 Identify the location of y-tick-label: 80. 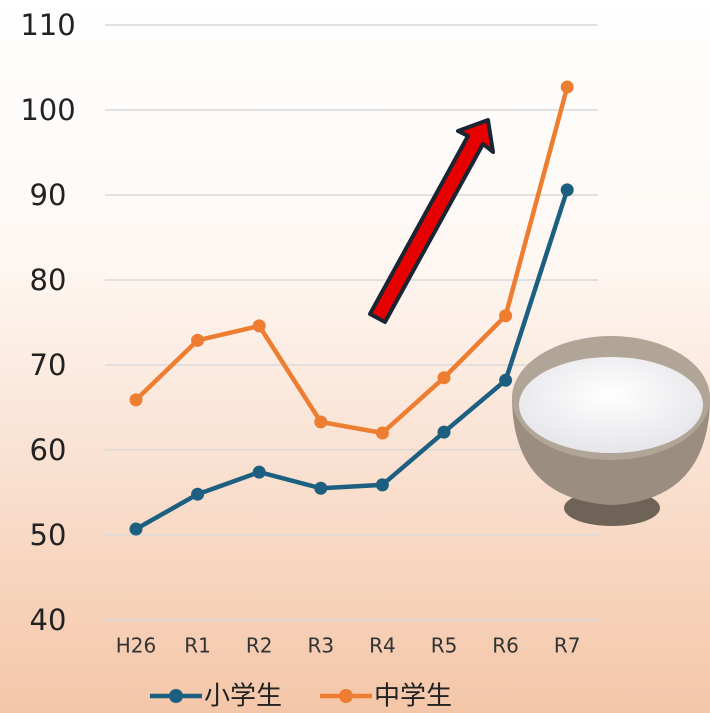
(48, 280).